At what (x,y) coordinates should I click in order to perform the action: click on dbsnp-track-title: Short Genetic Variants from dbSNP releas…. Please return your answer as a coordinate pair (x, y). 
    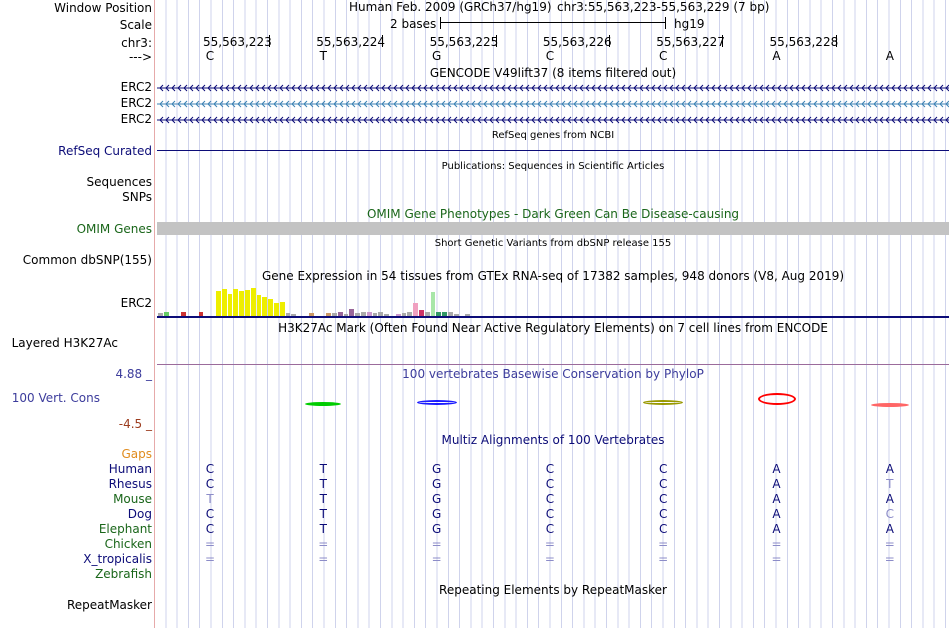
    Looking at the image, I should click on (553, 243).